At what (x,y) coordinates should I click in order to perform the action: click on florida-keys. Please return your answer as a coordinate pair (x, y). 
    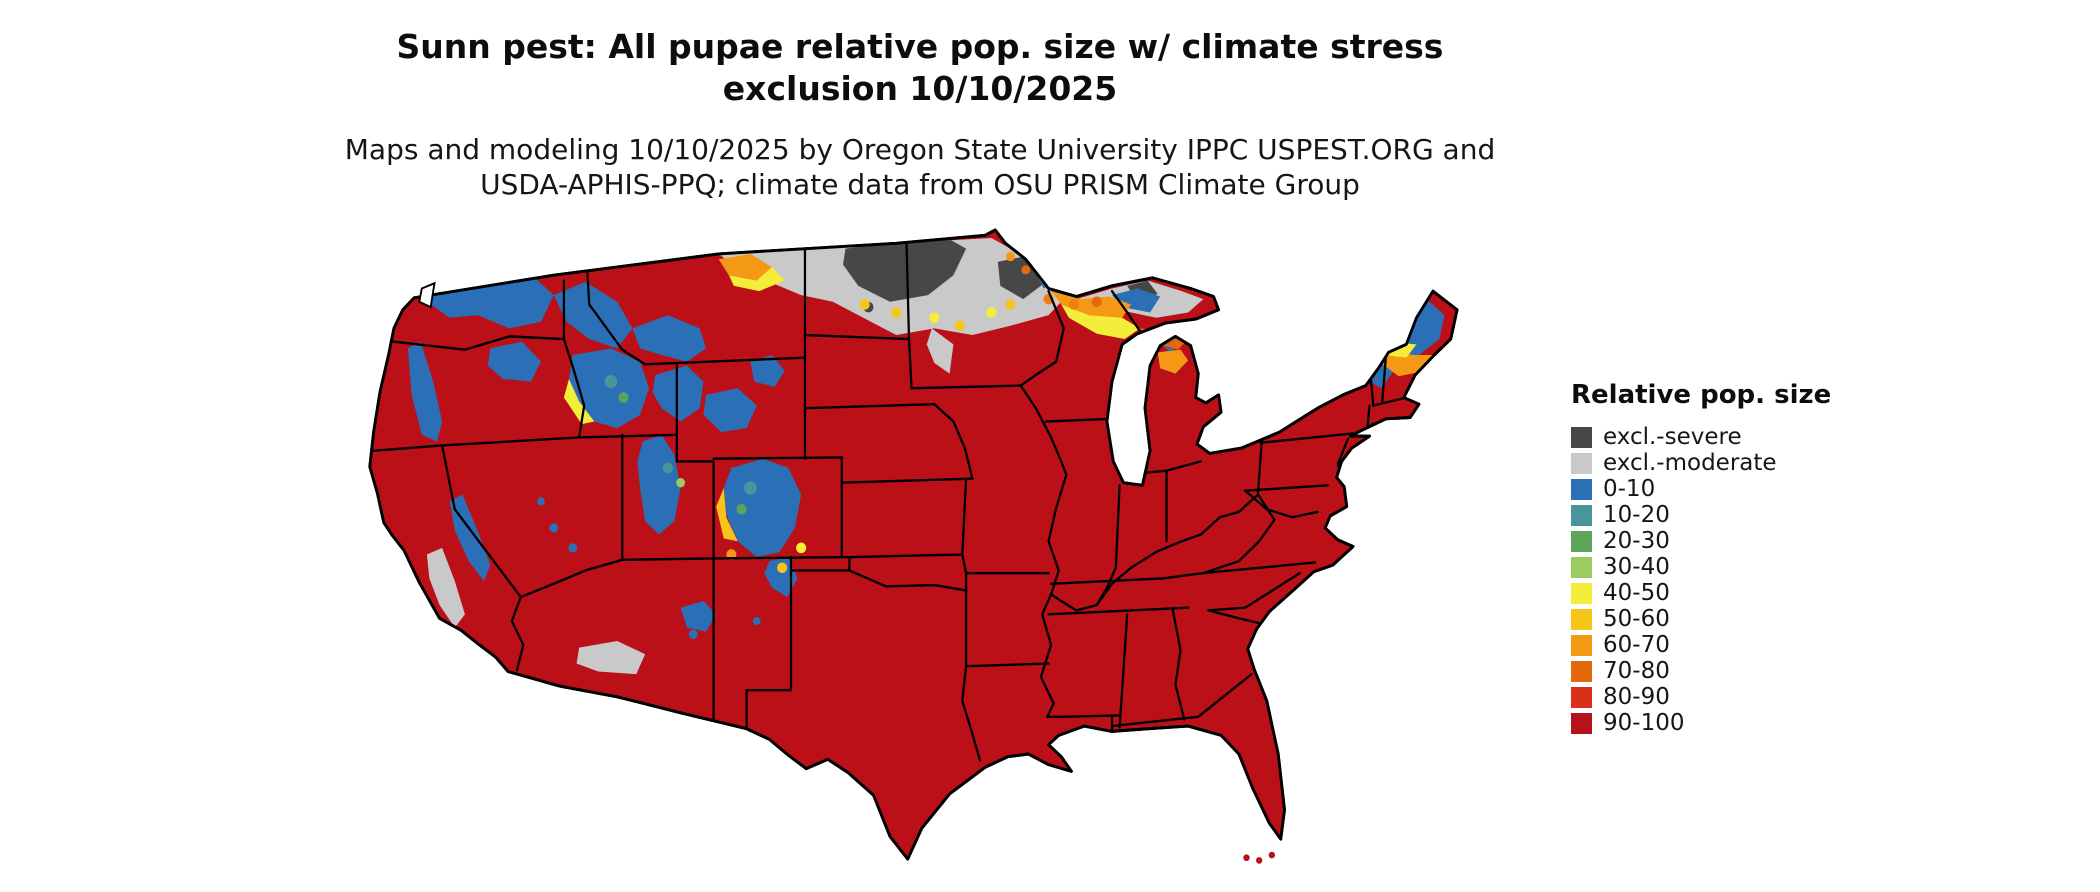
    Looking at the image, I should click on (1259, 857).